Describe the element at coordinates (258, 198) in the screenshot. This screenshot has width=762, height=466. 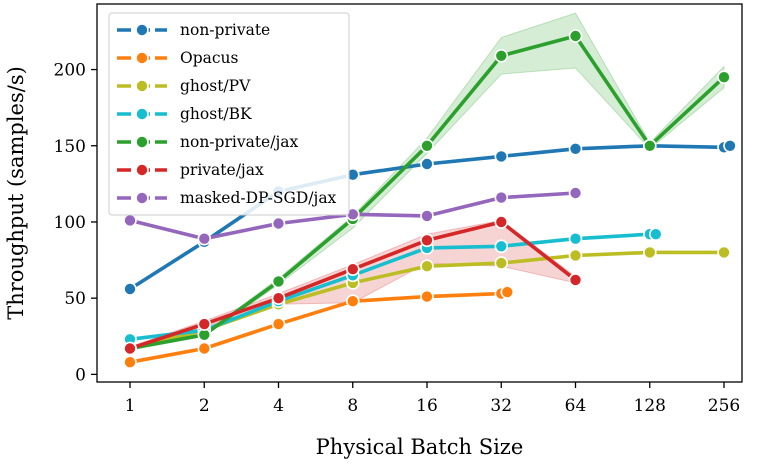
I see `legend-label-masked-dp-sgd-jax: masked-DP-SGD/jax` at that location.